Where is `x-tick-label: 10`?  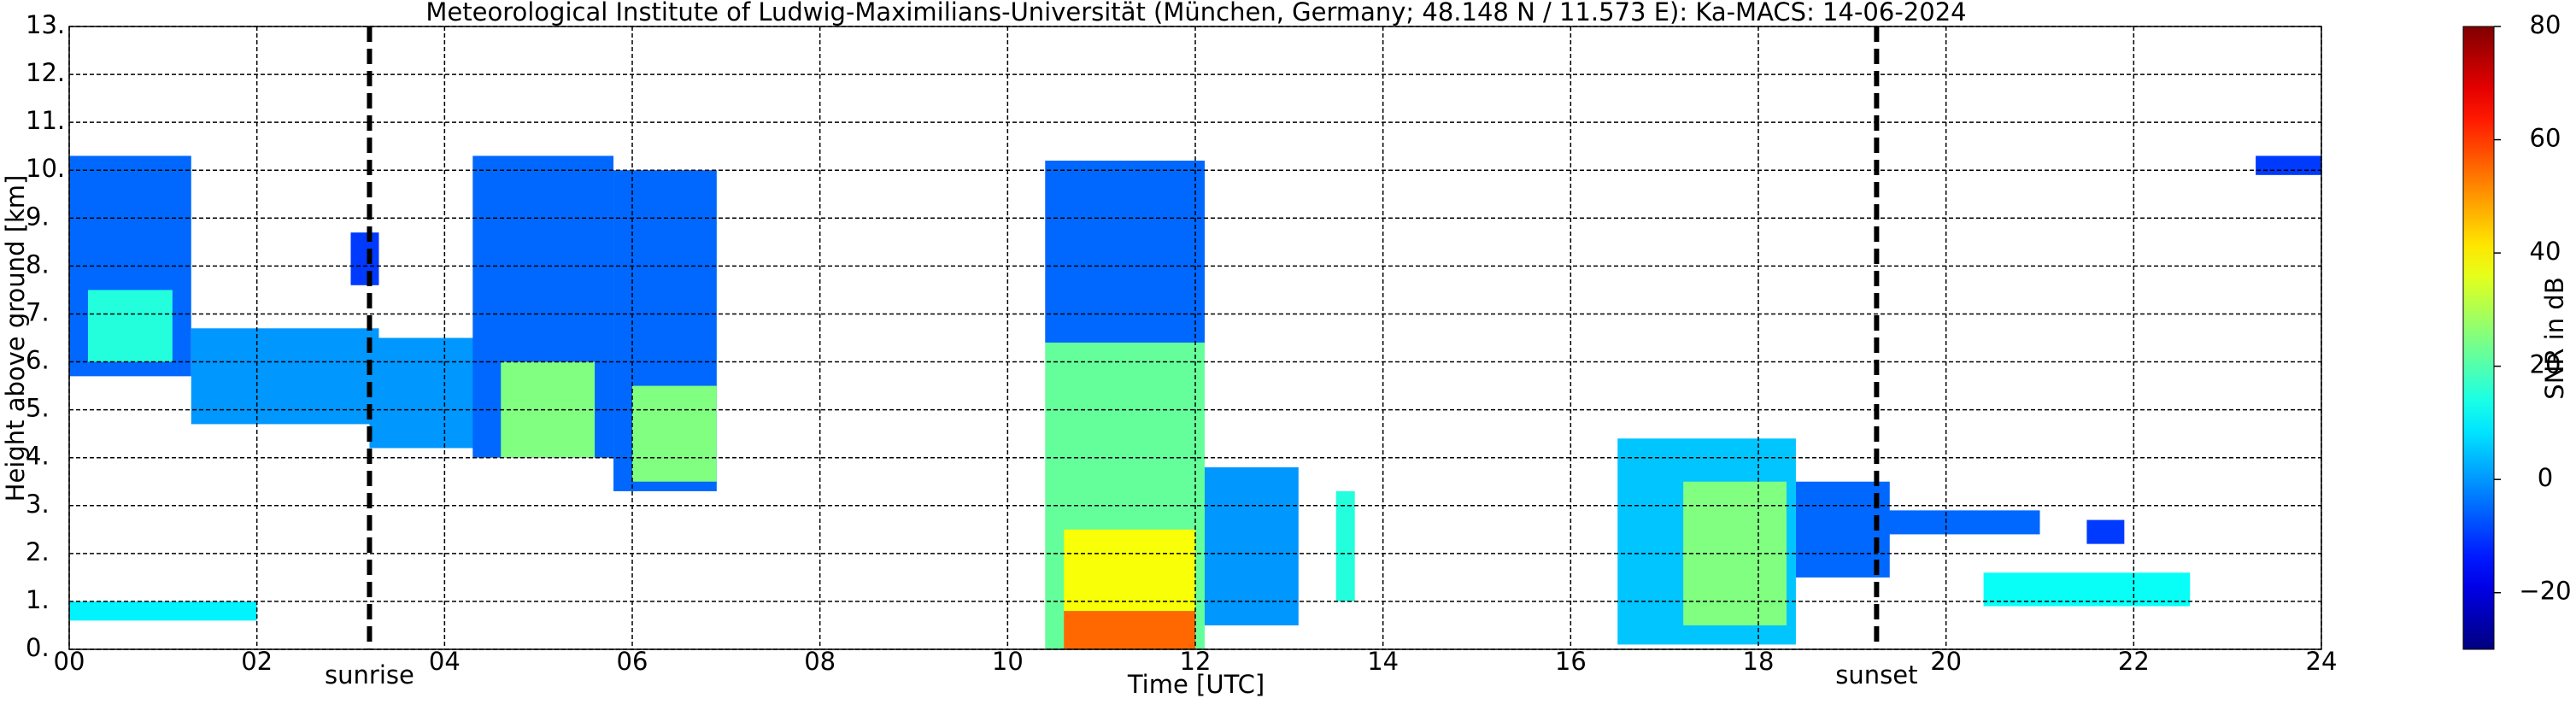 x-tick-label: 10 is located at coordinates (1008, 661).